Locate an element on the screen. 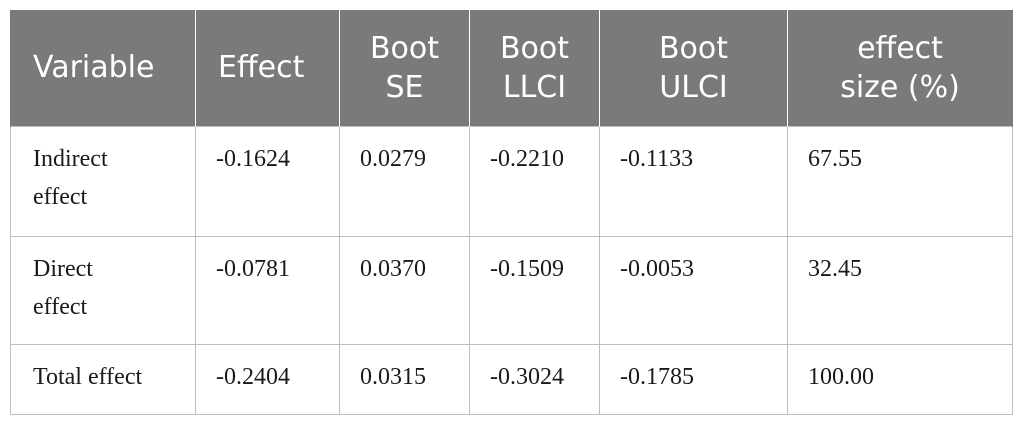 This screenshot has width=1025, height=424. header-effect-text: Effect is located at coordinates (261, 68).